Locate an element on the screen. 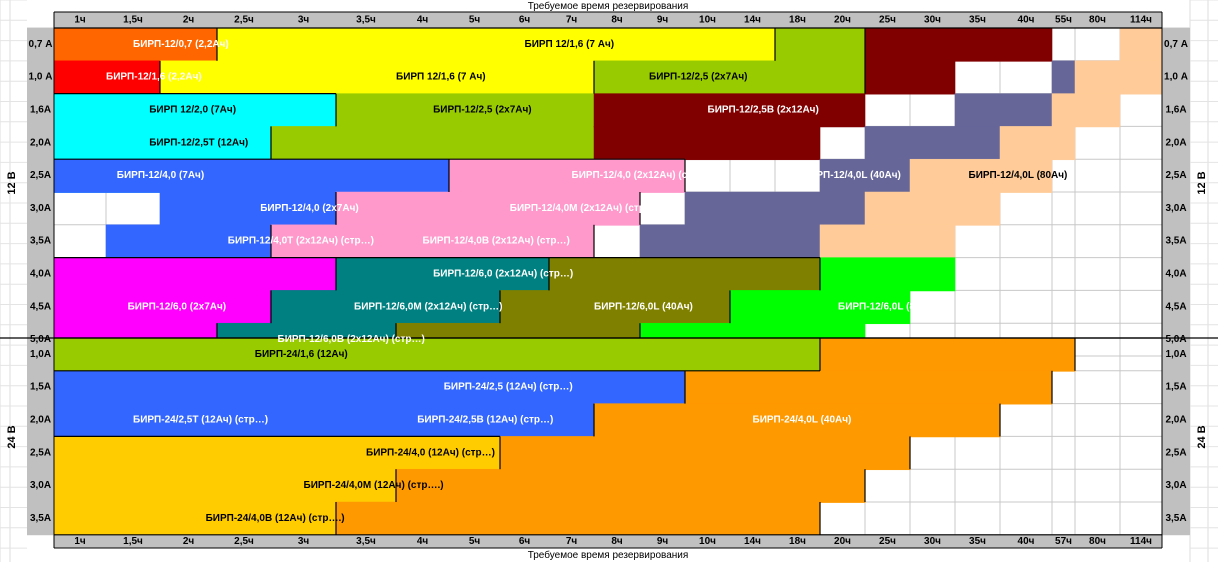 This screenshot has width=1218, height=562. column-header-bottom: 4ч is located at coordinates (423, 541).